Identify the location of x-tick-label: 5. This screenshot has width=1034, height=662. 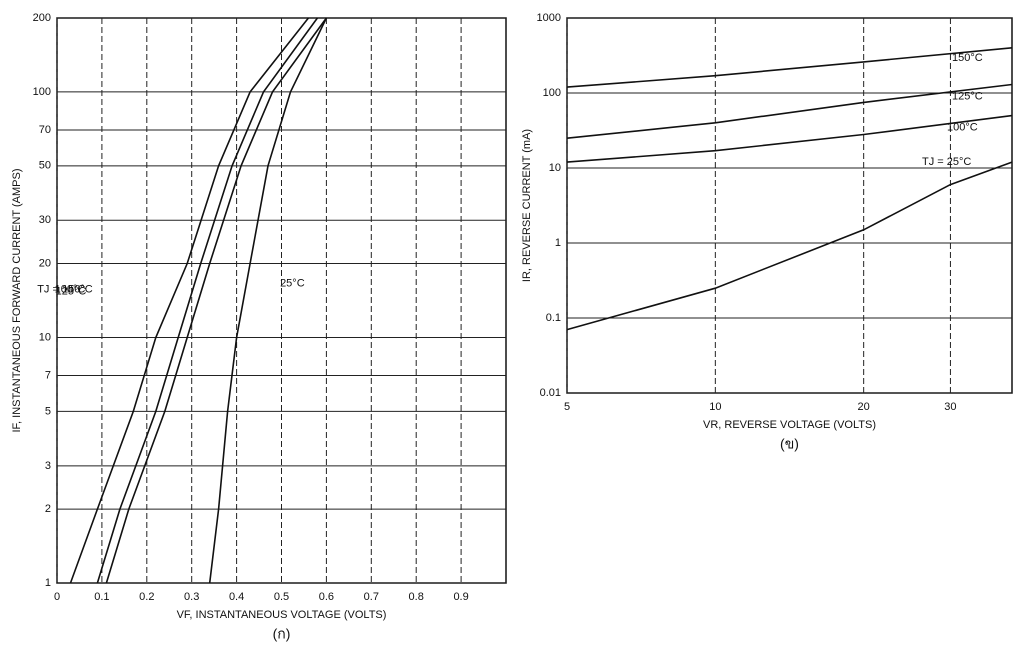
(567, 407).